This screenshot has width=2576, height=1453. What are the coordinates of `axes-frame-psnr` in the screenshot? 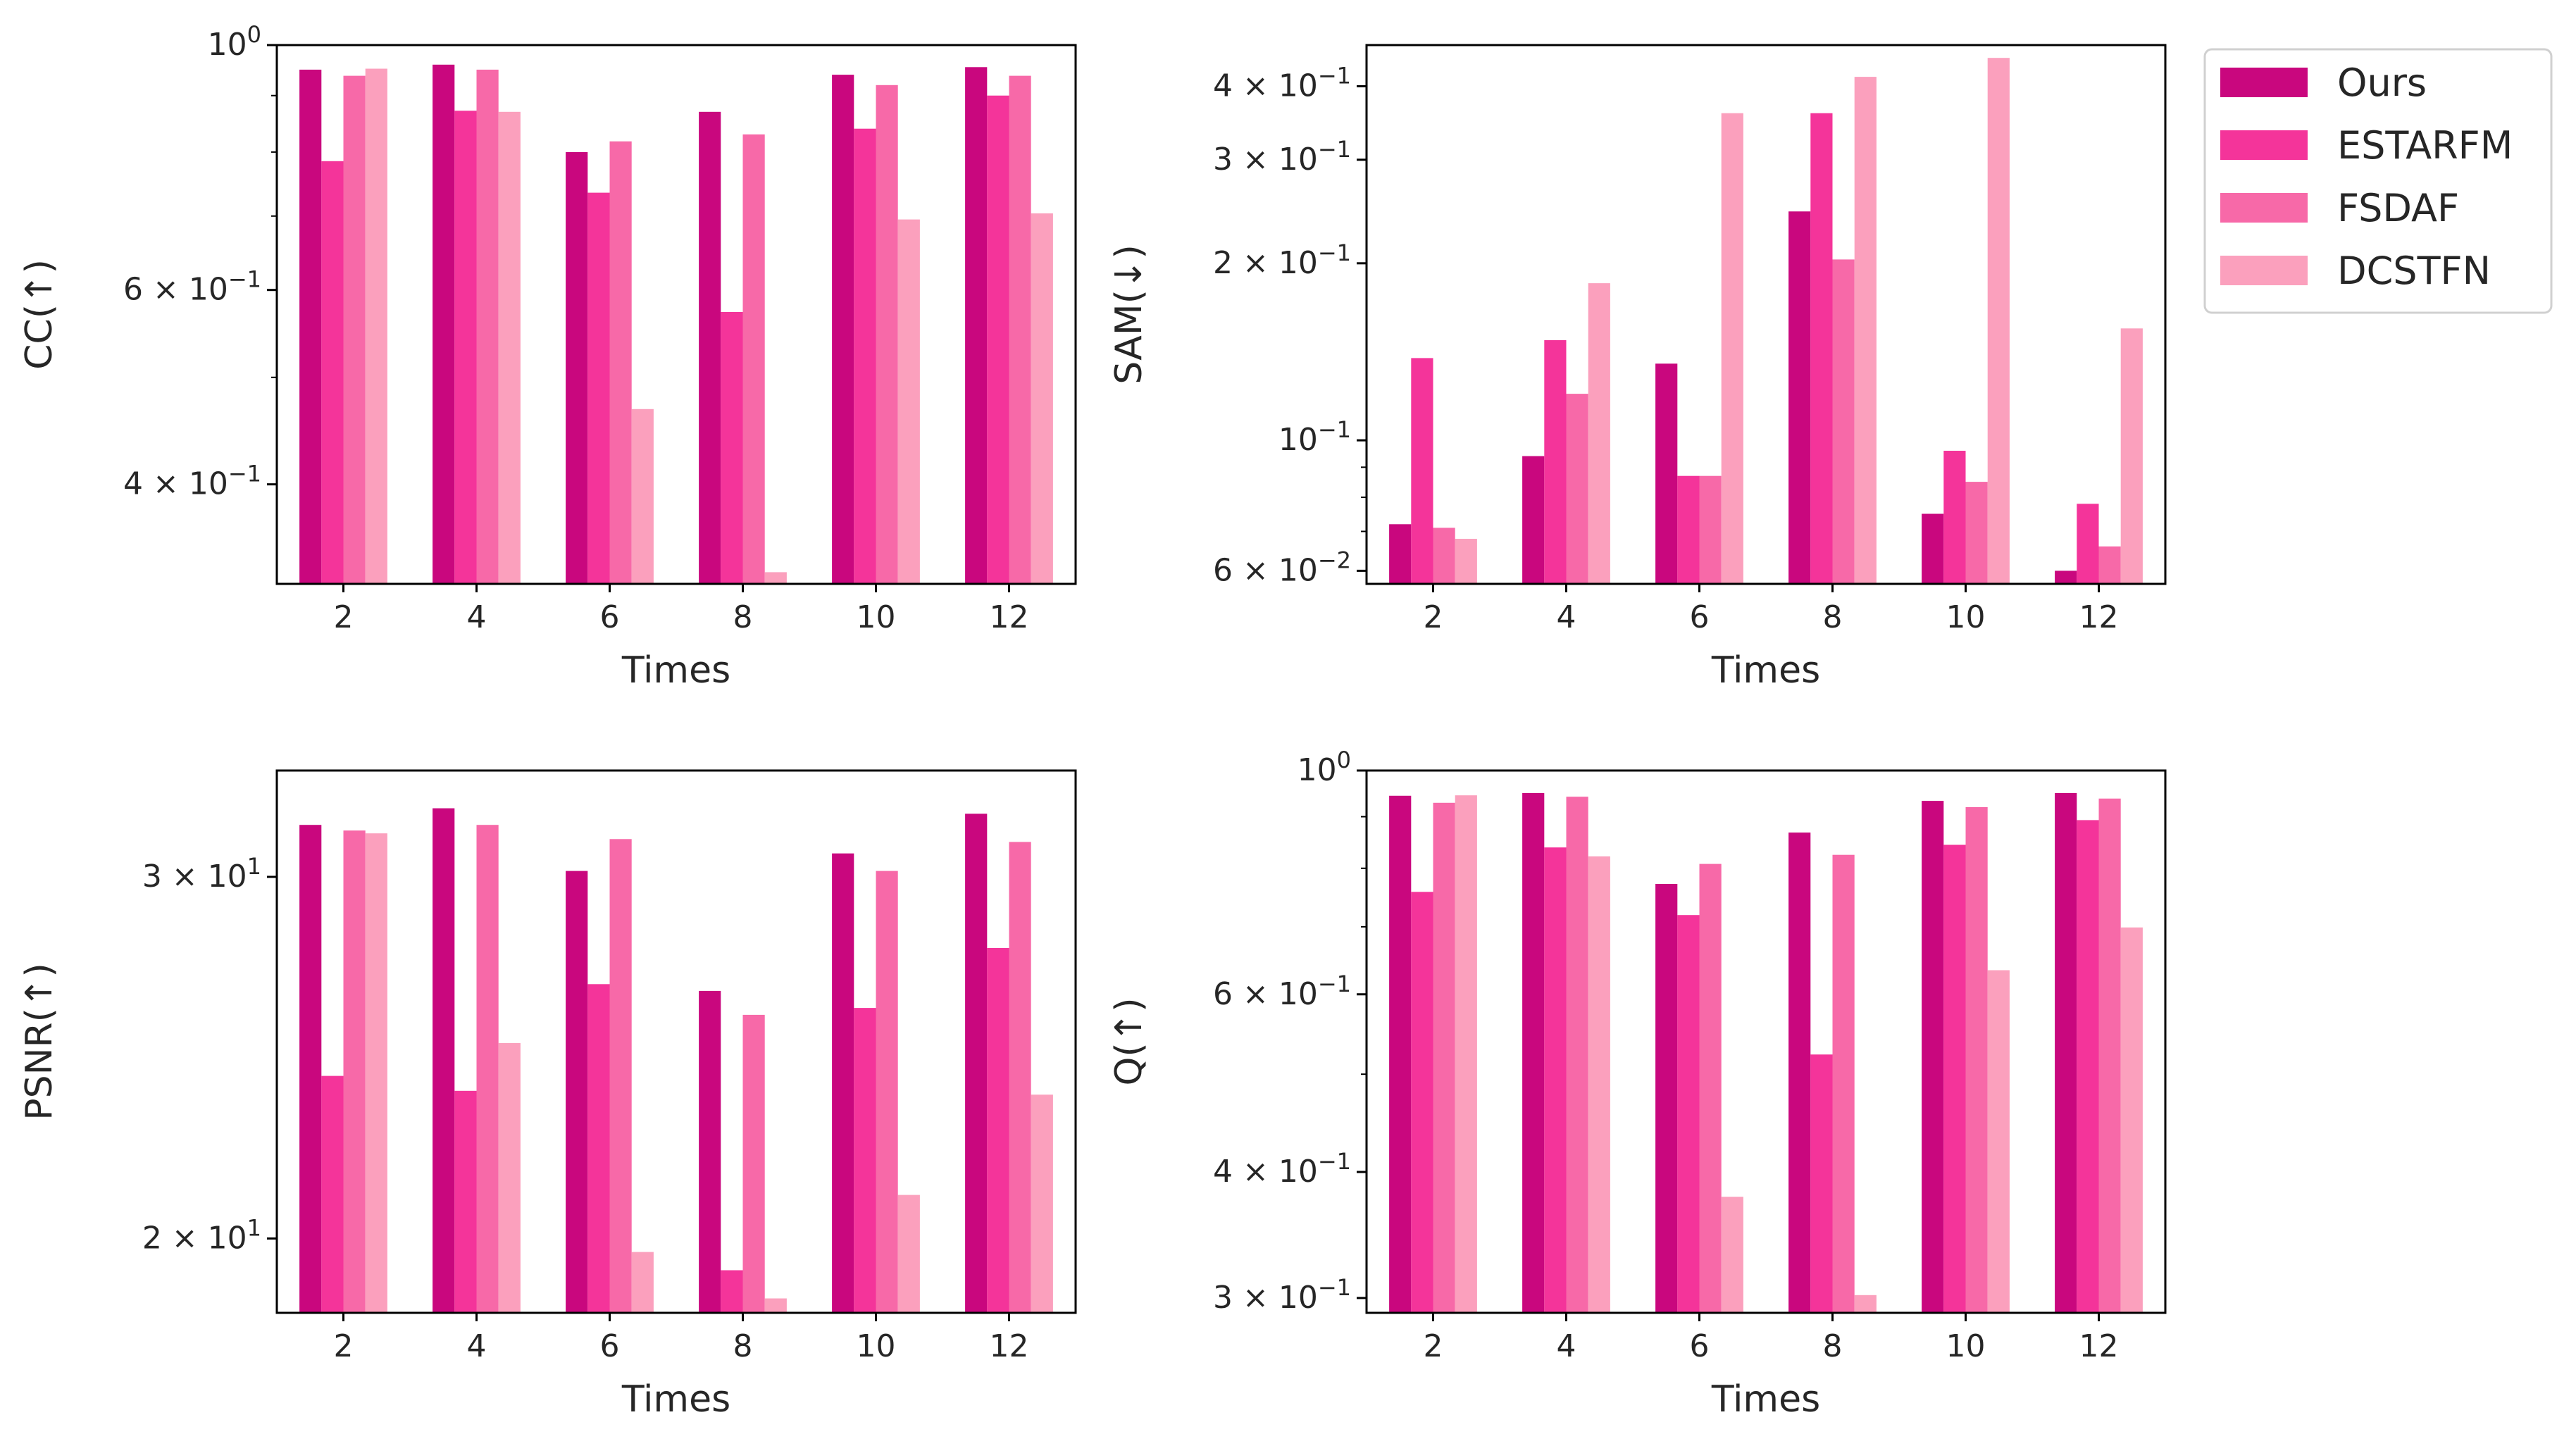 It's located at (676, 1041).